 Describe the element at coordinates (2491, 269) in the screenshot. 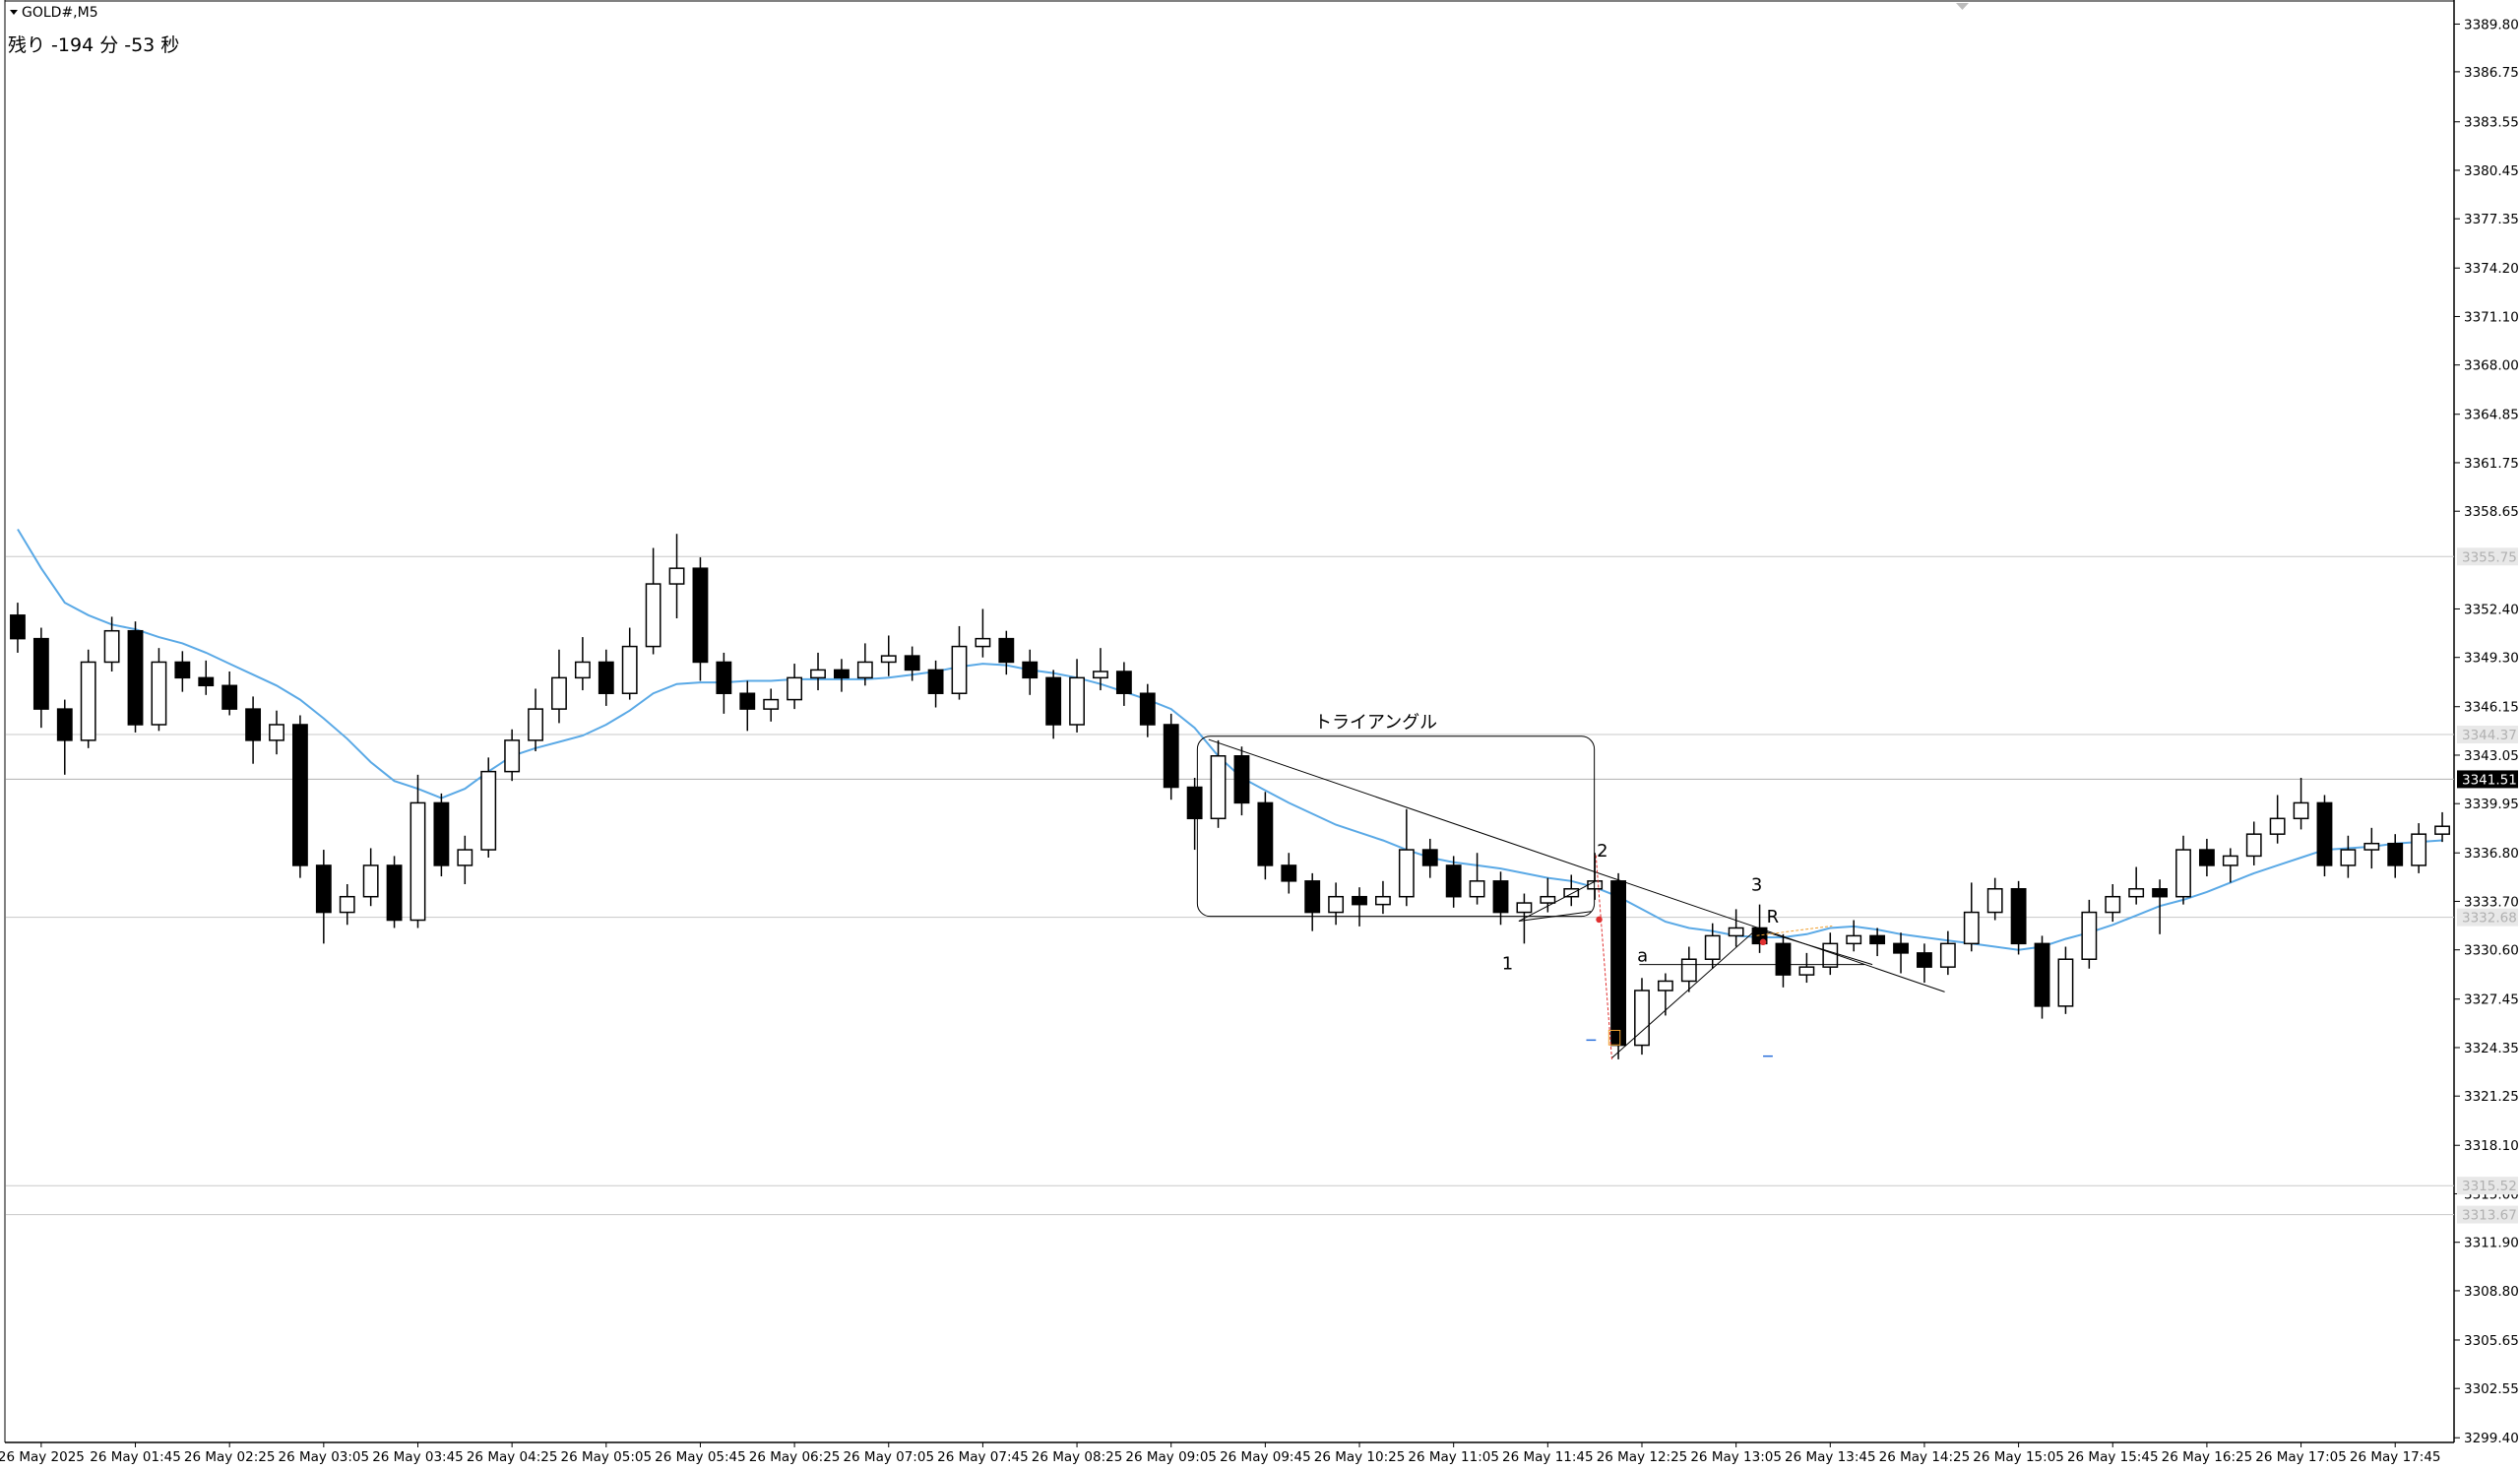

I see `y-tick-label: 3374.20` at that location.